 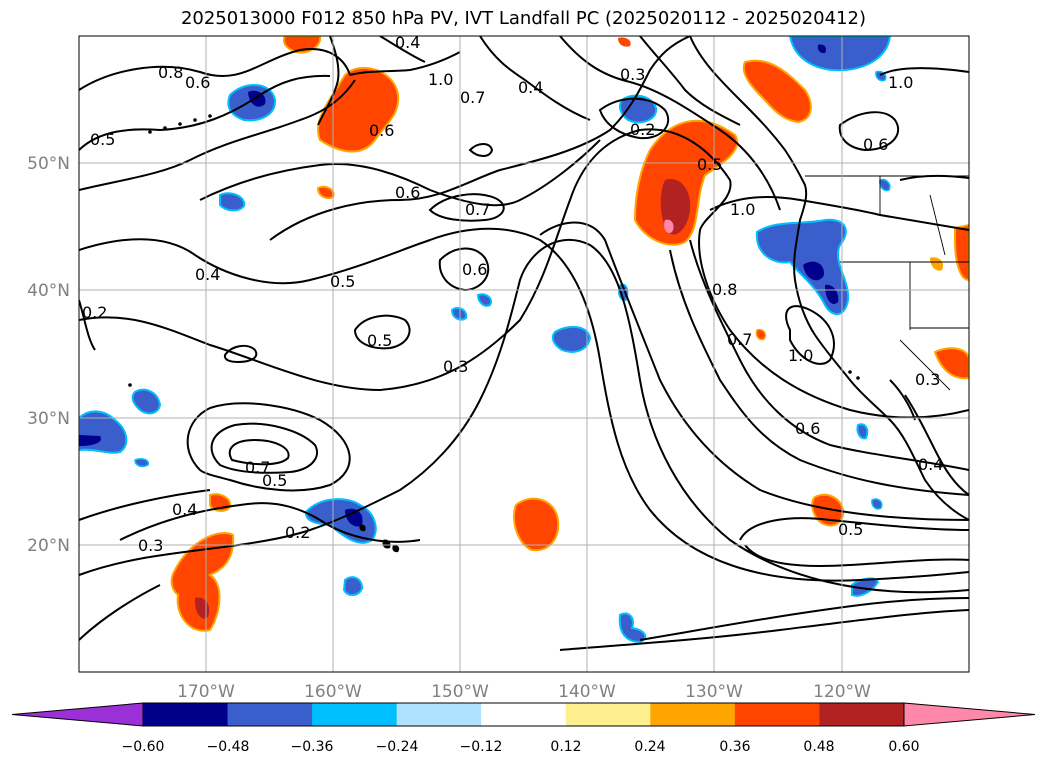 I want to click on colorbar-extend-high, so click(x=969, y=714).